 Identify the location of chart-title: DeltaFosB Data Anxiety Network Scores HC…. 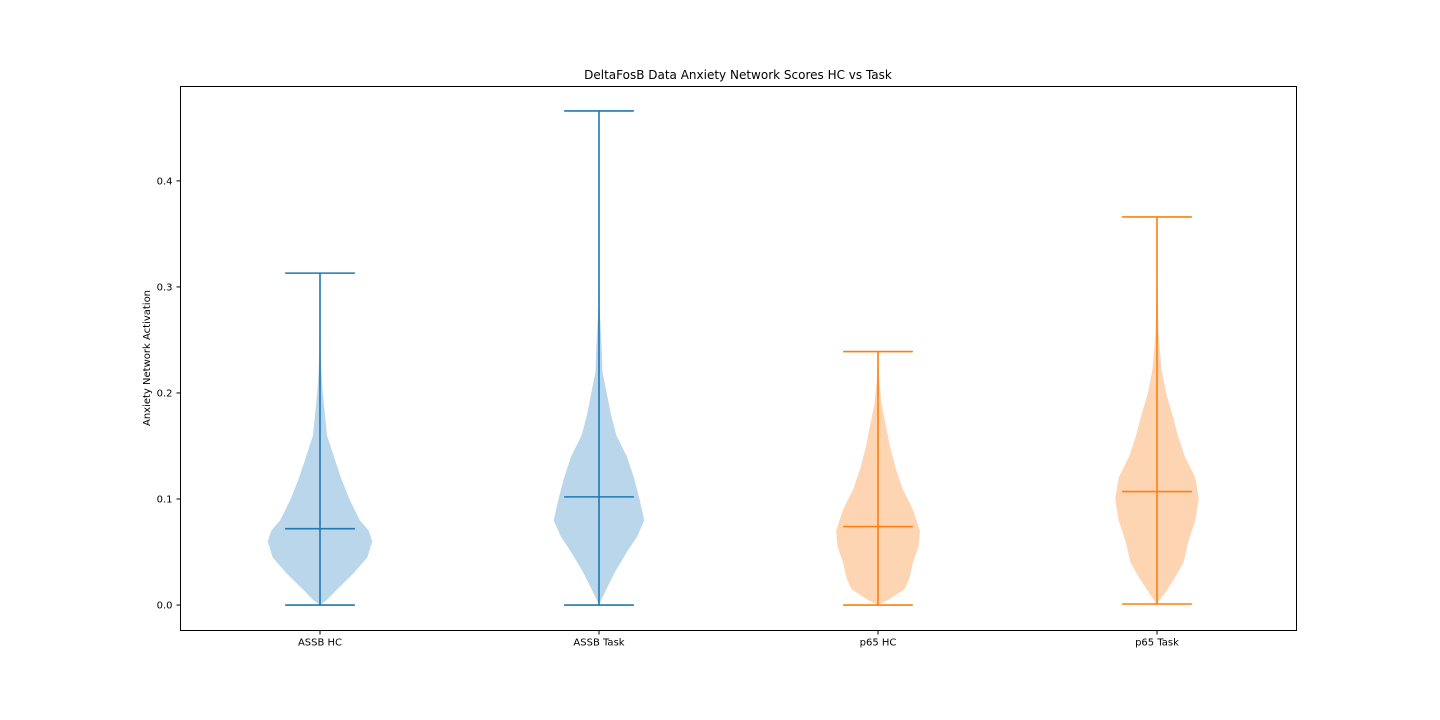
(738, 75).